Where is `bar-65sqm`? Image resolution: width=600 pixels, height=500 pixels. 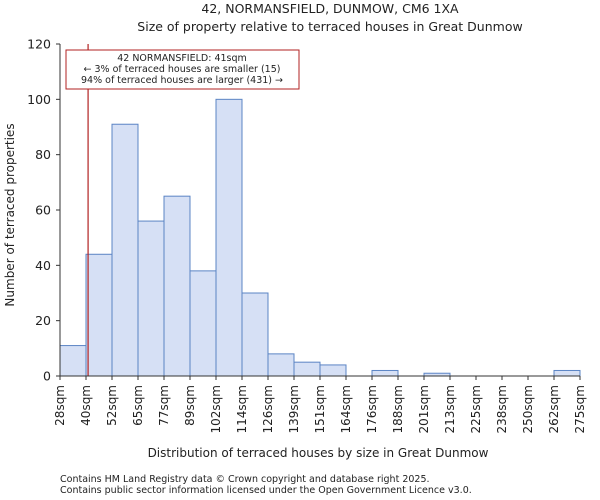 bar-65sqm is located at coordinates (151, 298).